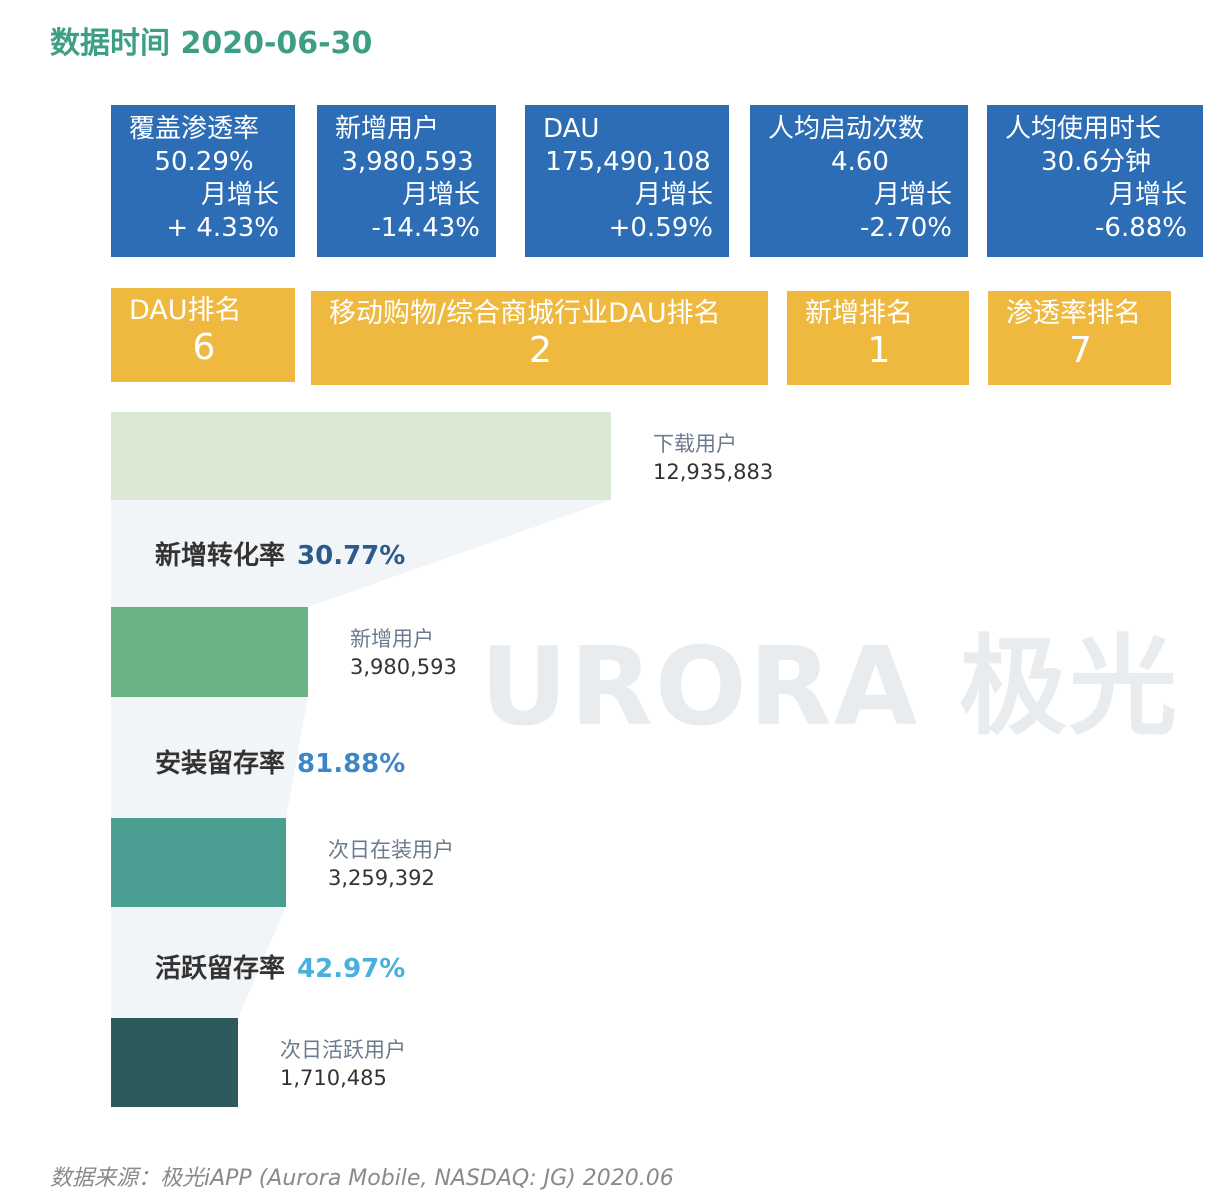 Image resolution: width=1226 pixels, height=1204 pixels. I want to click on kpi-card-new-users: 新增用户 3,980,593 月增长 -14.43%, so click(406, 181).